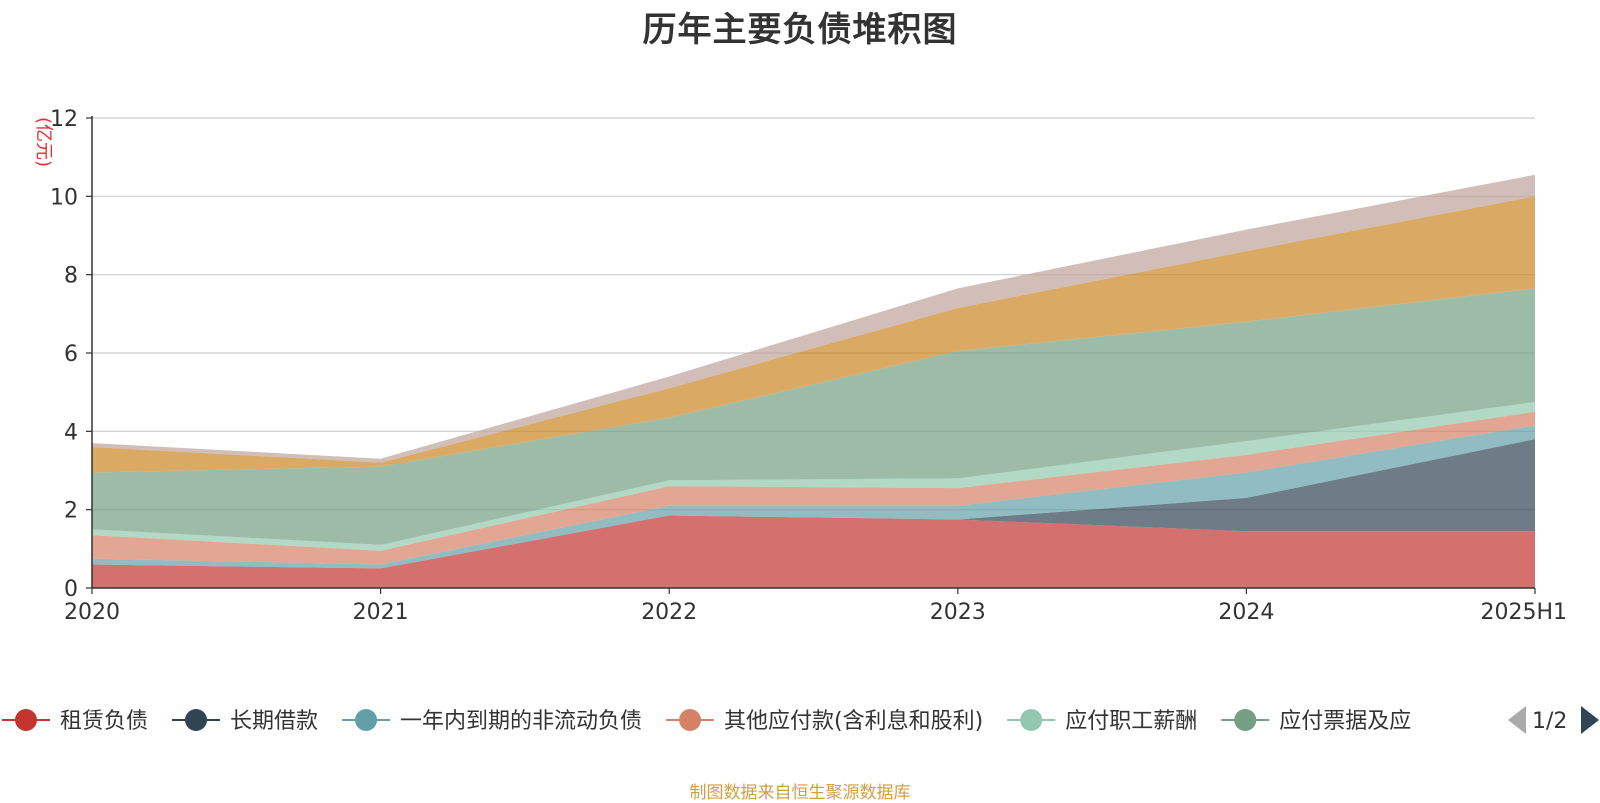 Image resolution: width=1600 pixels, height=803 pixels. Describe the element at coordinates (853, 721) in the screenshot. I see `legend-label: 其他应付款(含利息和股利)` at that location.